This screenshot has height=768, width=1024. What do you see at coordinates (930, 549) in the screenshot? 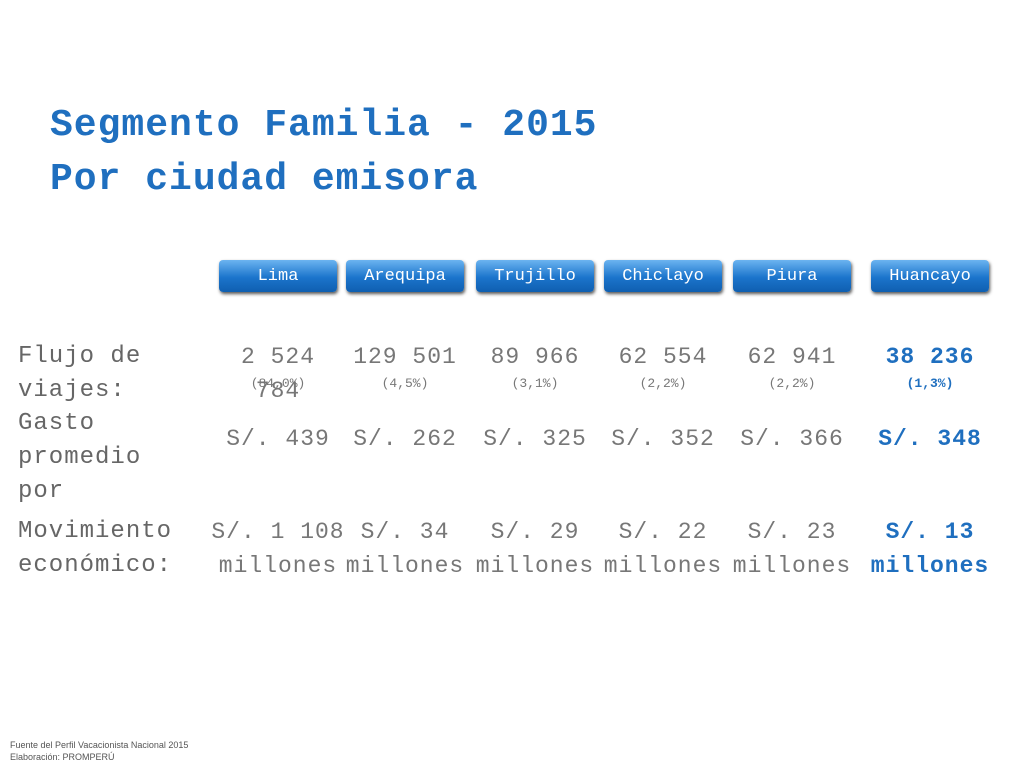
I see `movimiento-value: S/. 13 millones` at bounding box center [930, 549].